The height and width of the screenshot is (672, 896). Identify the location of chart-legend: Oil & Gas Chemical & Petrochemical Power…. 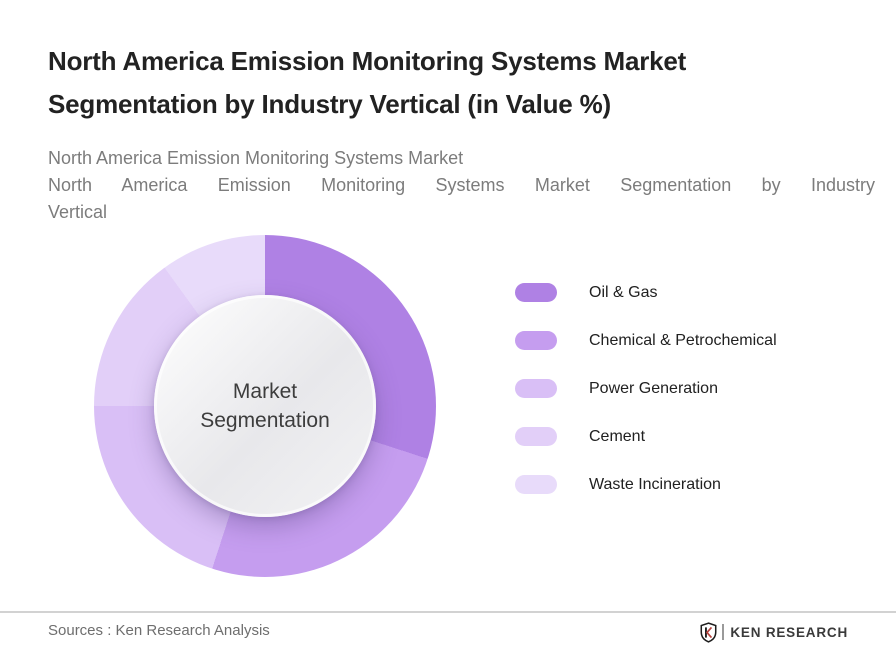
(646, 388).